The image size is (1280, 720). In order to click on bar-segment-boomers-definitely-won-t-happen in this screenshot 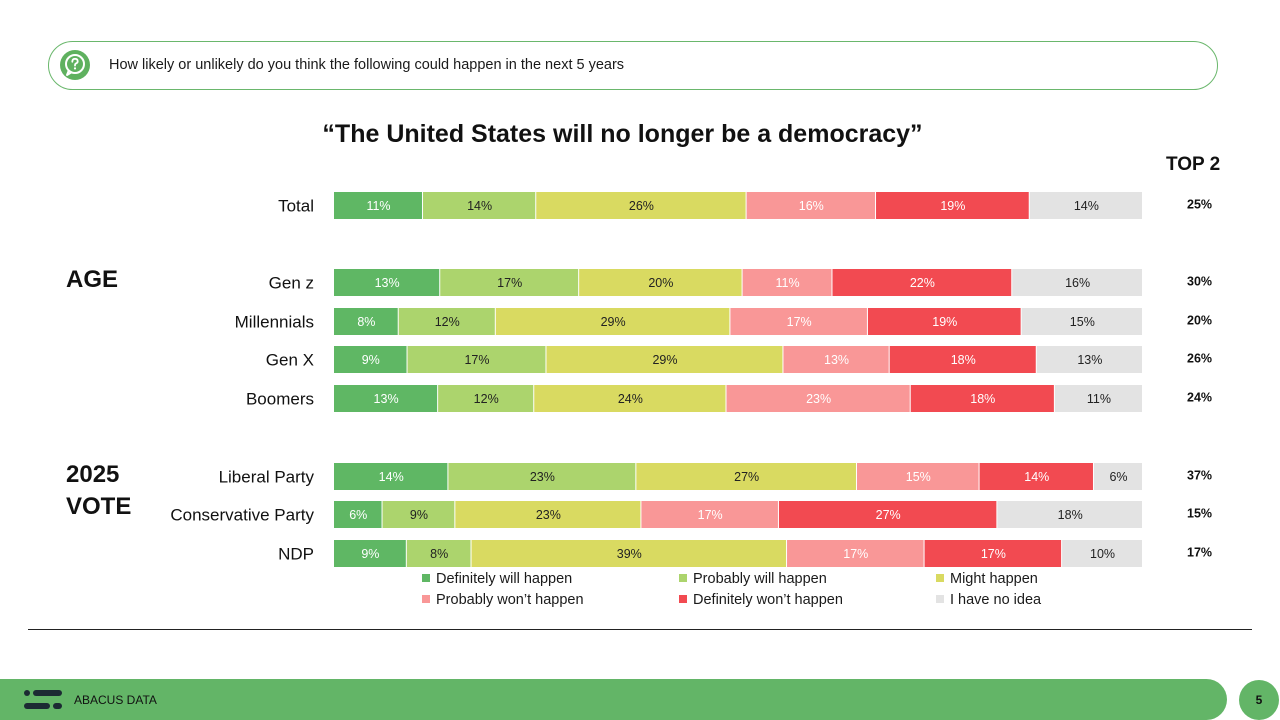, I will do `click(982, 398)`.